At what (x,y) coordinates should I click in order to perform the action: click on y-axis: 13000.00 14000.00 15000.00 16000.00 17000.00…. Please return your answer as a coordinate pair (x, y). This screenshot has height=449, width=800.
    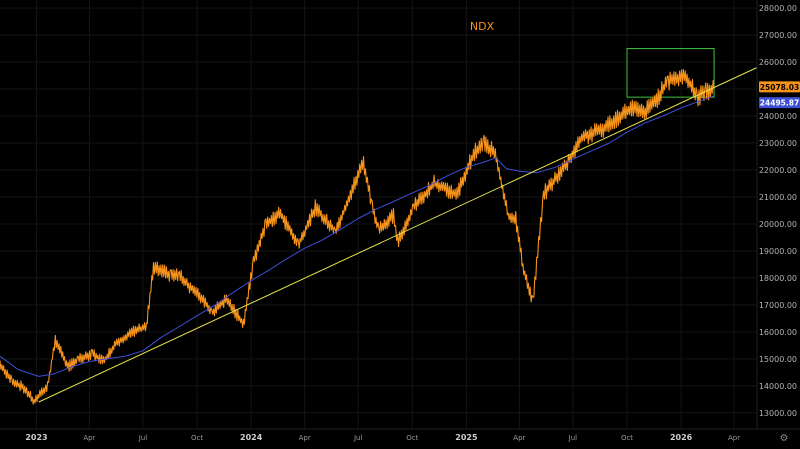
    Looking at the image, I should click on (778, 211).